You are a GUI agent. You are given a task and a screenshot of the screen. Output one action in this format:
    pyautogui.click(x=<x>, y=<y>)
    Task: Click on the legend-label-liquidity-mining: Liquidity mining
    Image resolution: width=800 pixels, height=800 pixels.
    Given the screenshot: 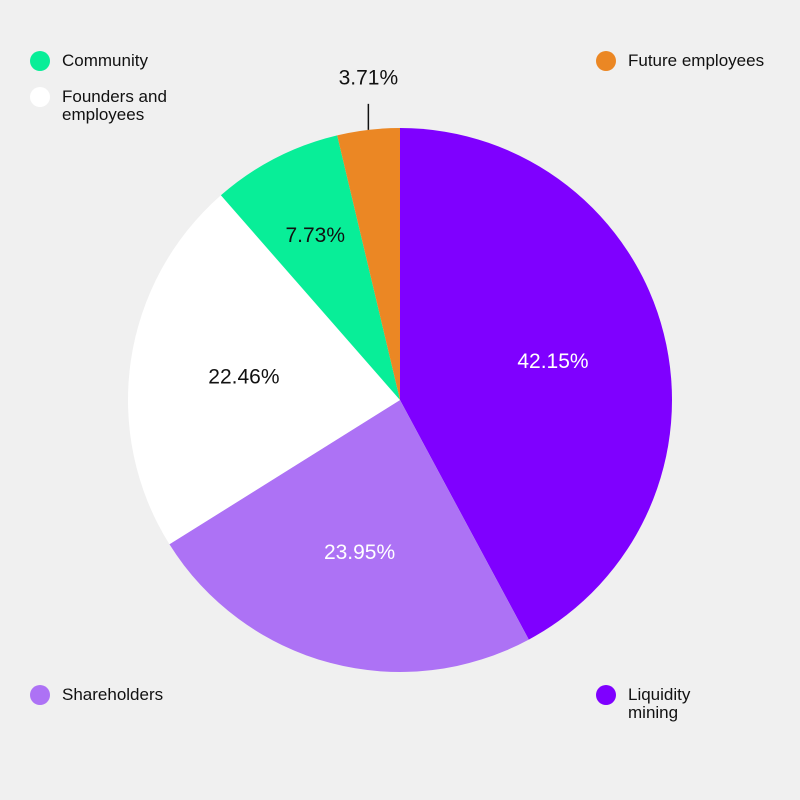 What is the action you would take?
    pyautogui.click(x=659, y=703)
    